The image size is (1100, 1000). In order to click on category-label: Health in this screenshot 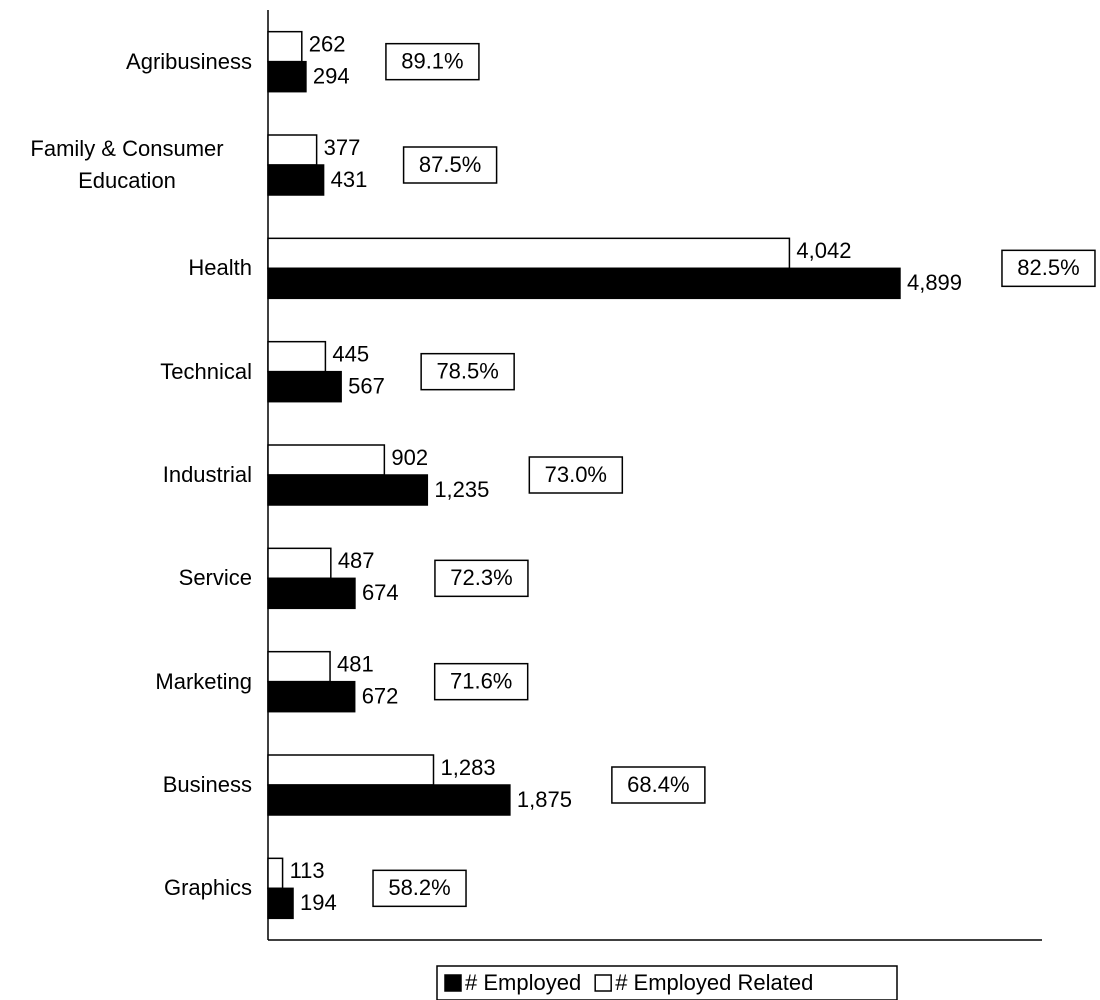, I will do `click(126, 268)`.